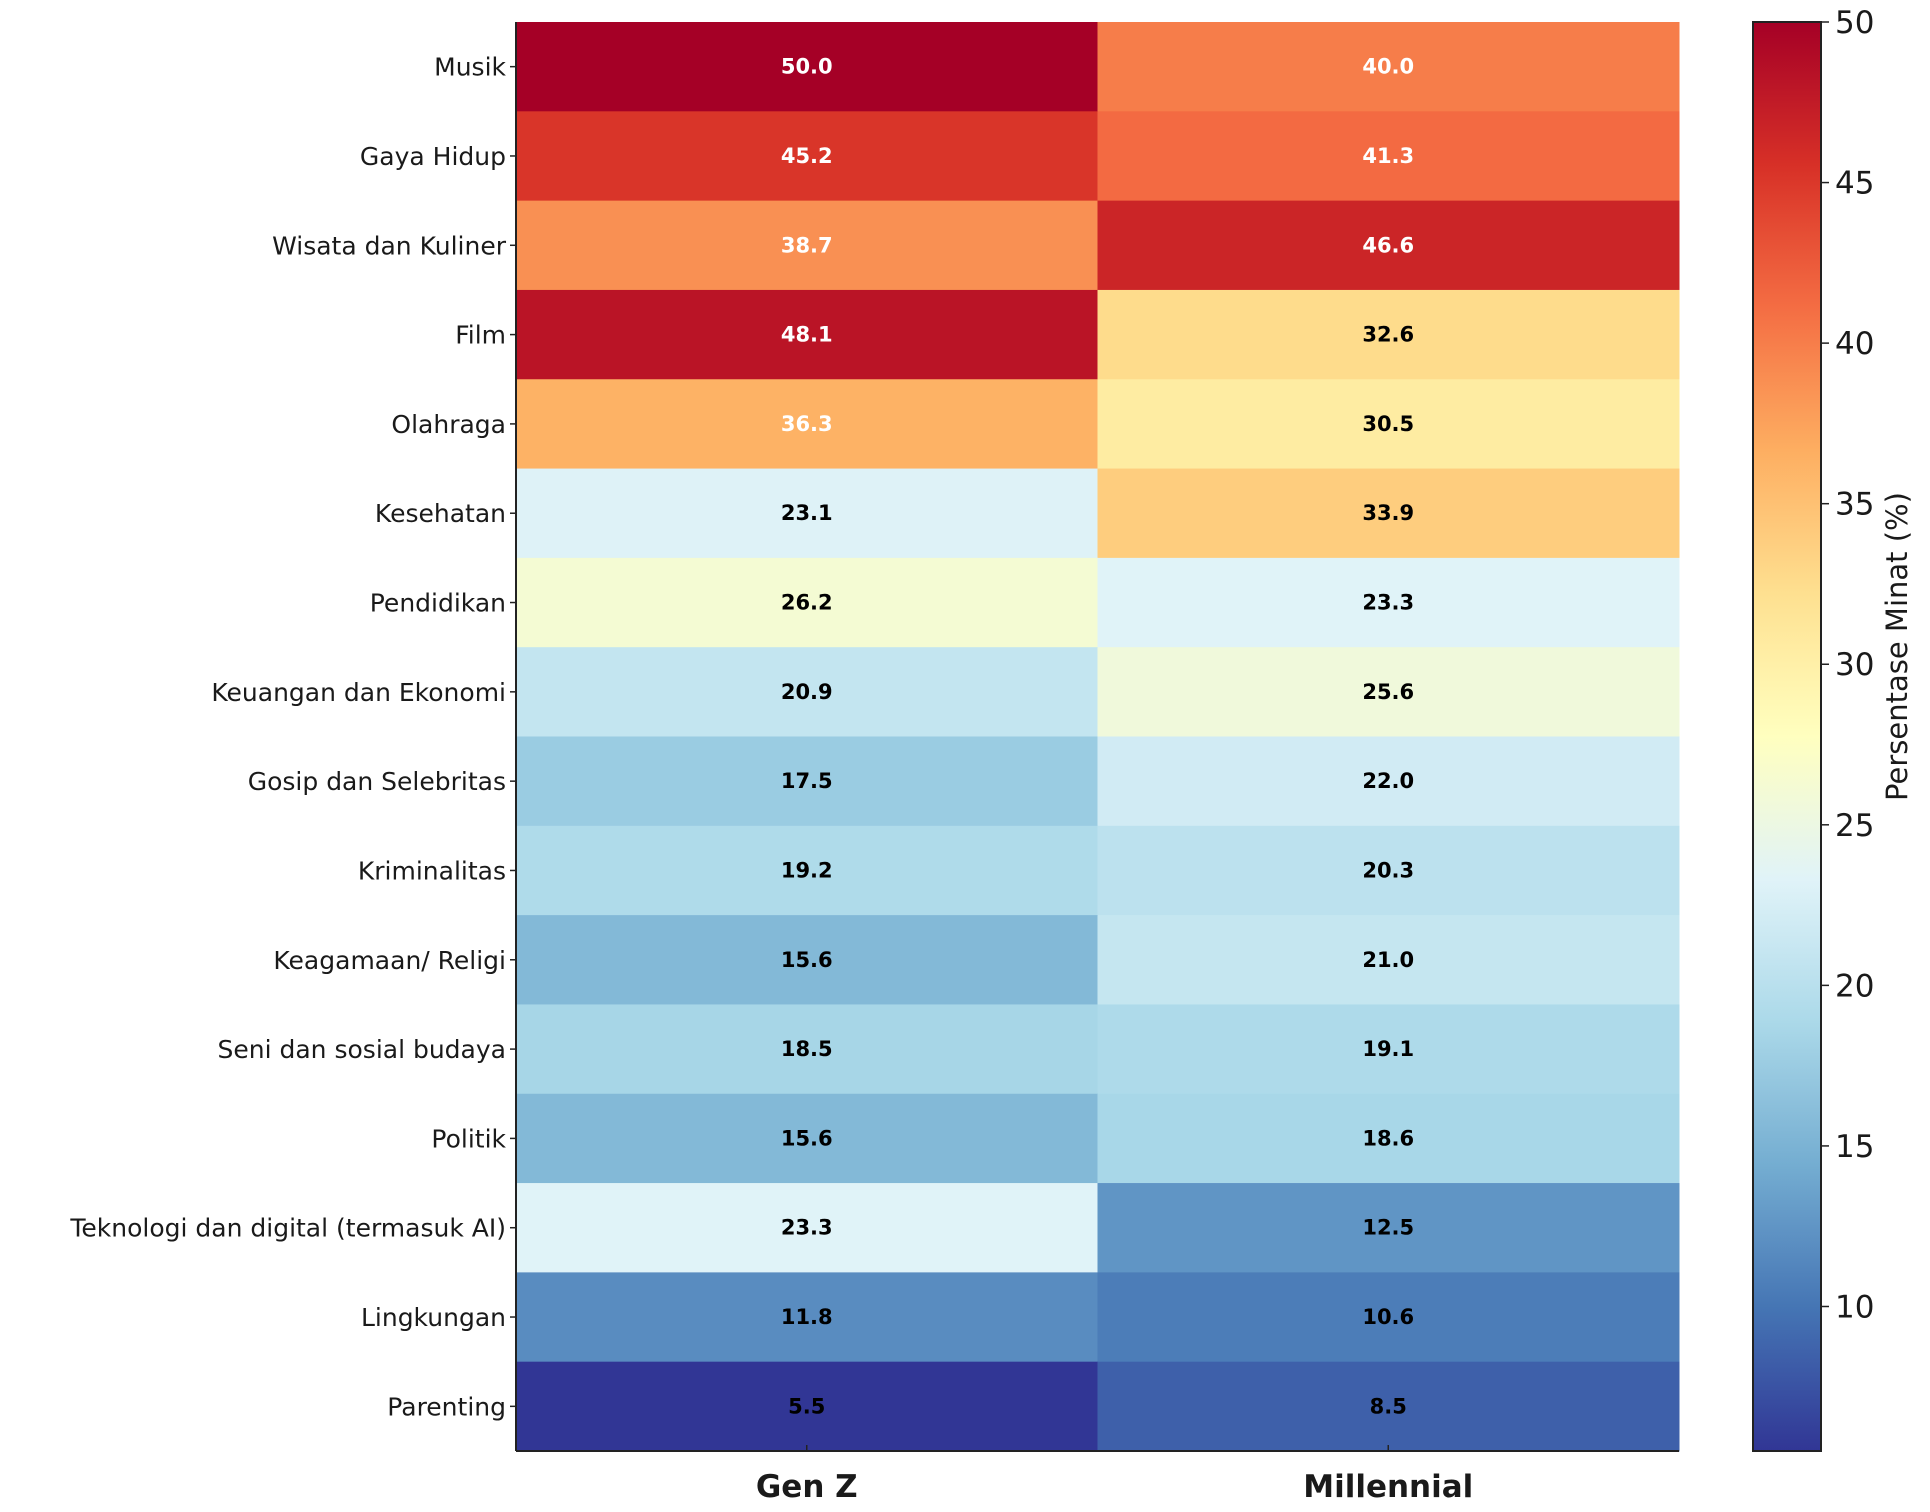 This screenshot has height=1512, width=1930. What do you see at coordinates (1854, 505) in the screenshot?
I see `colorbar-tick-label: 35` at bounding box center [1854, 505].